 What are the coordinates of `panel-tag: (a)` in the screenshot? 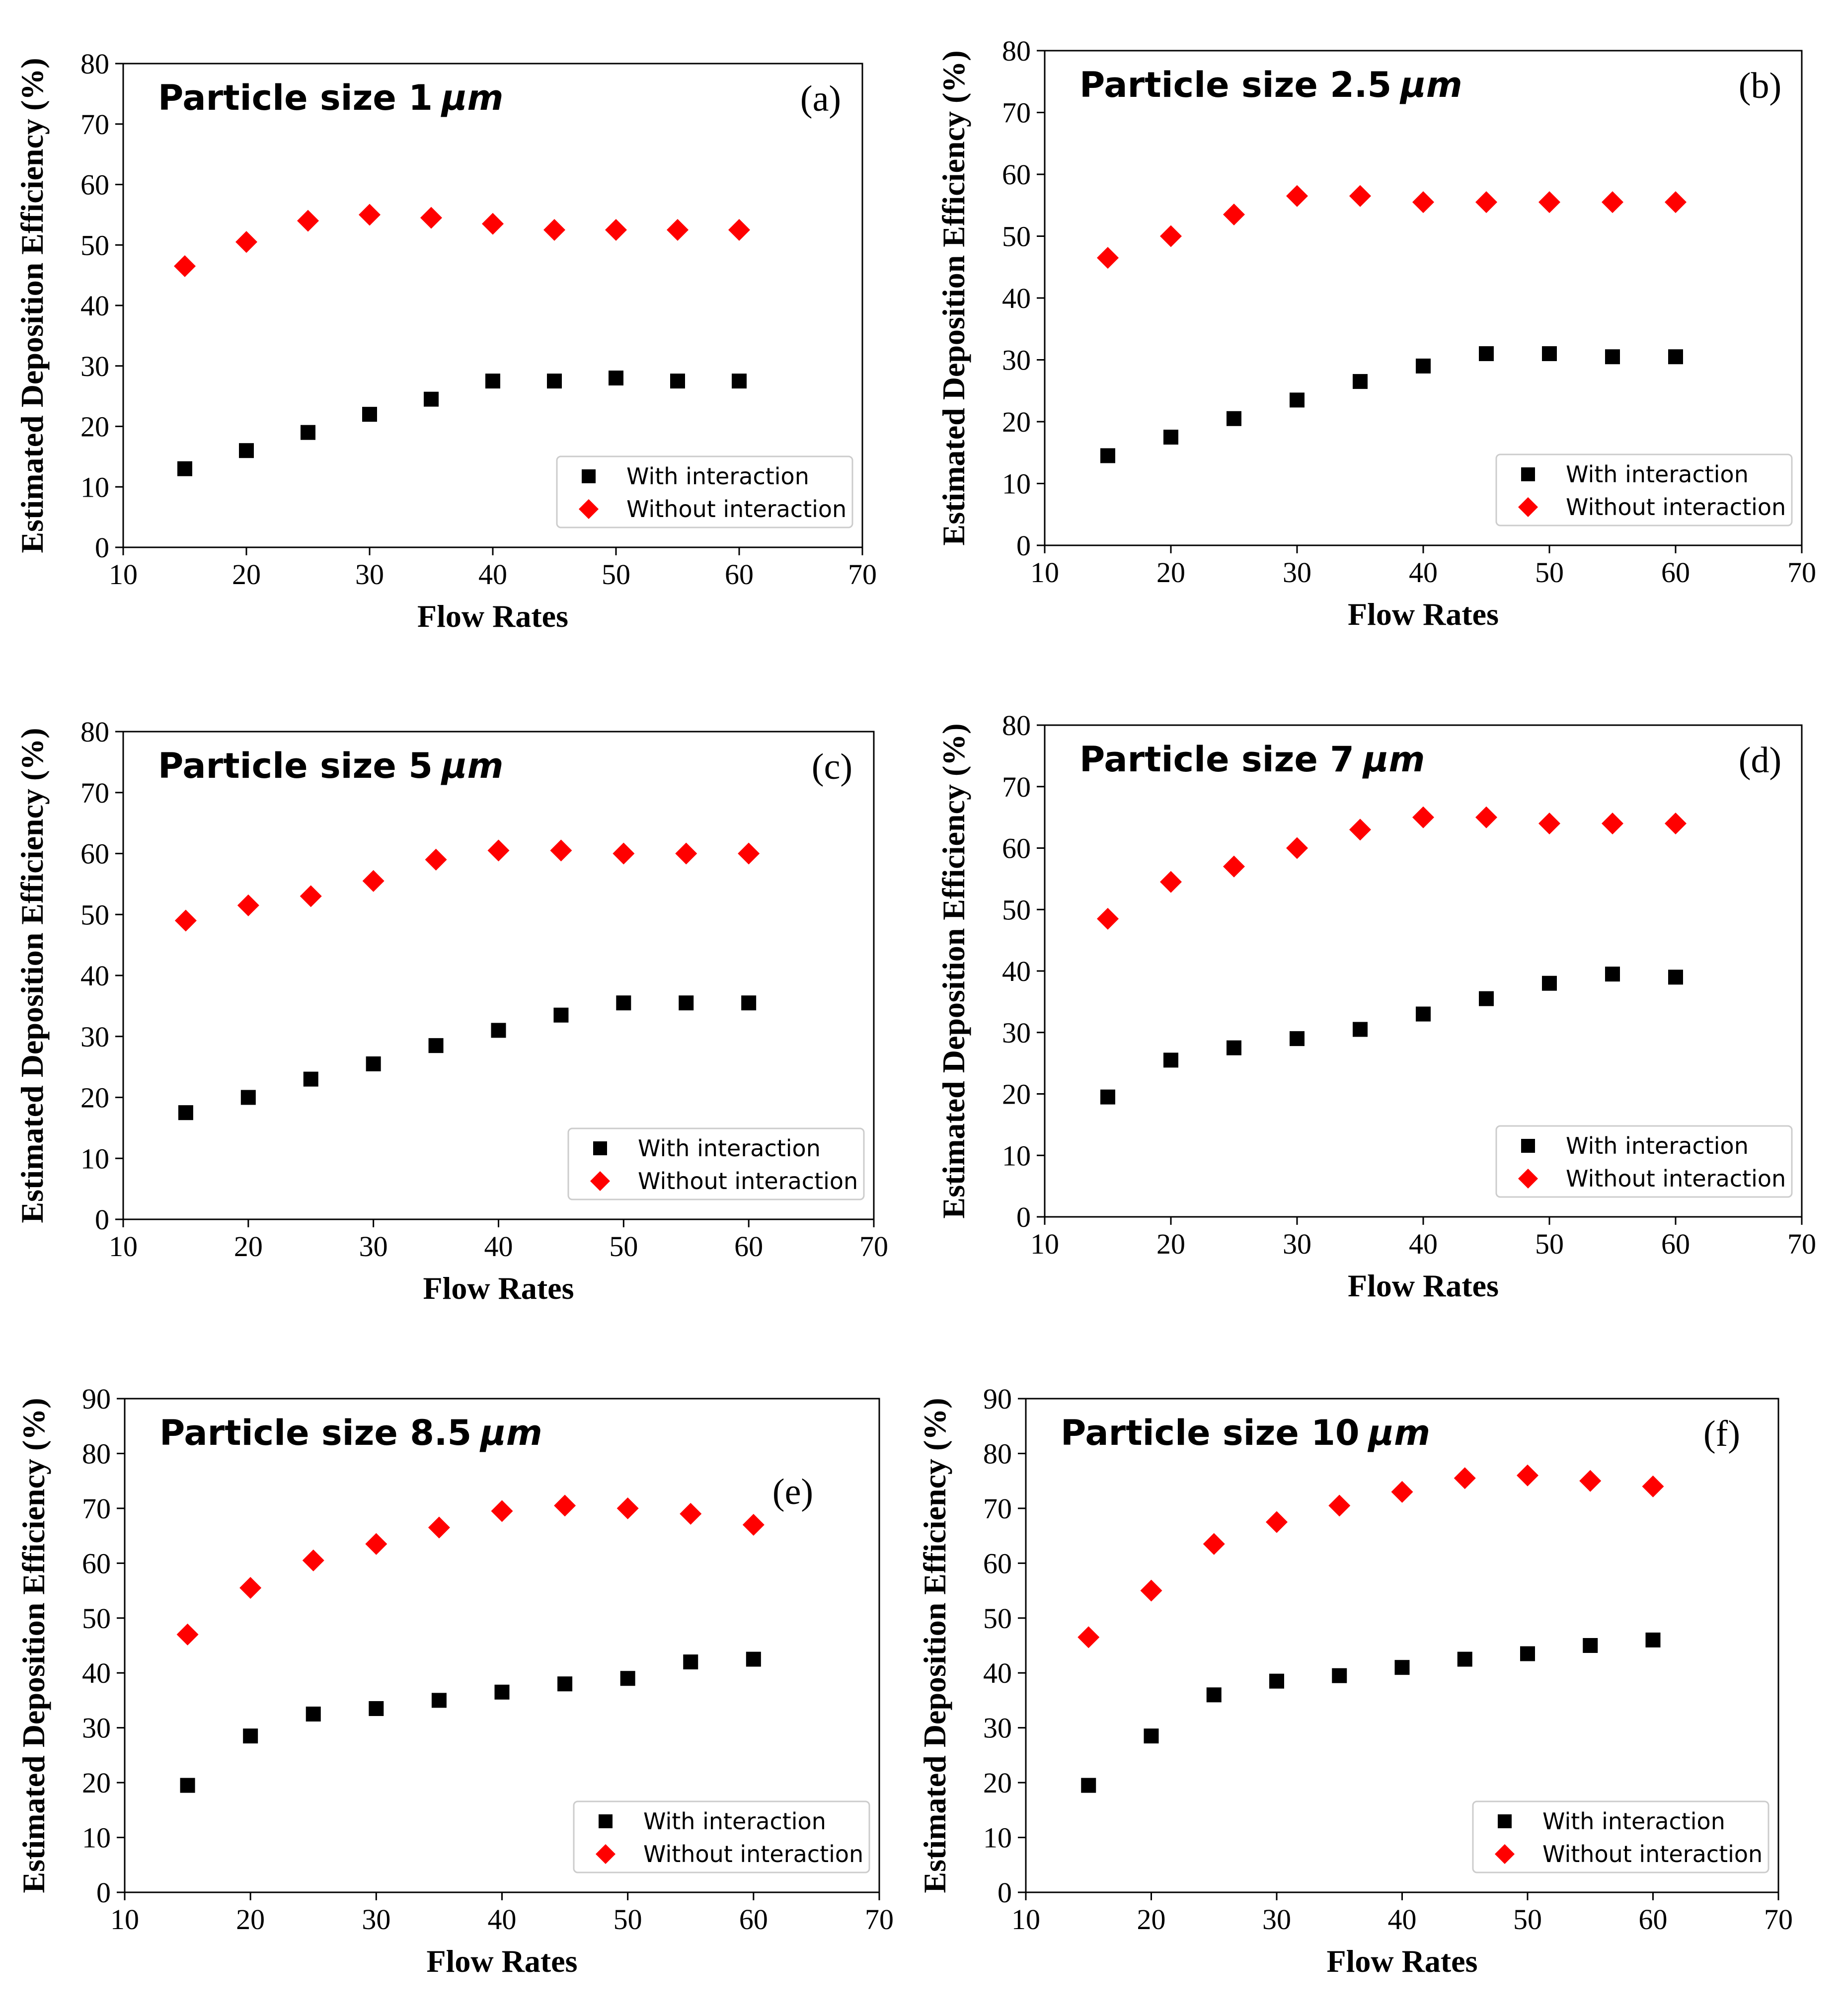 It's located at (820, 99).